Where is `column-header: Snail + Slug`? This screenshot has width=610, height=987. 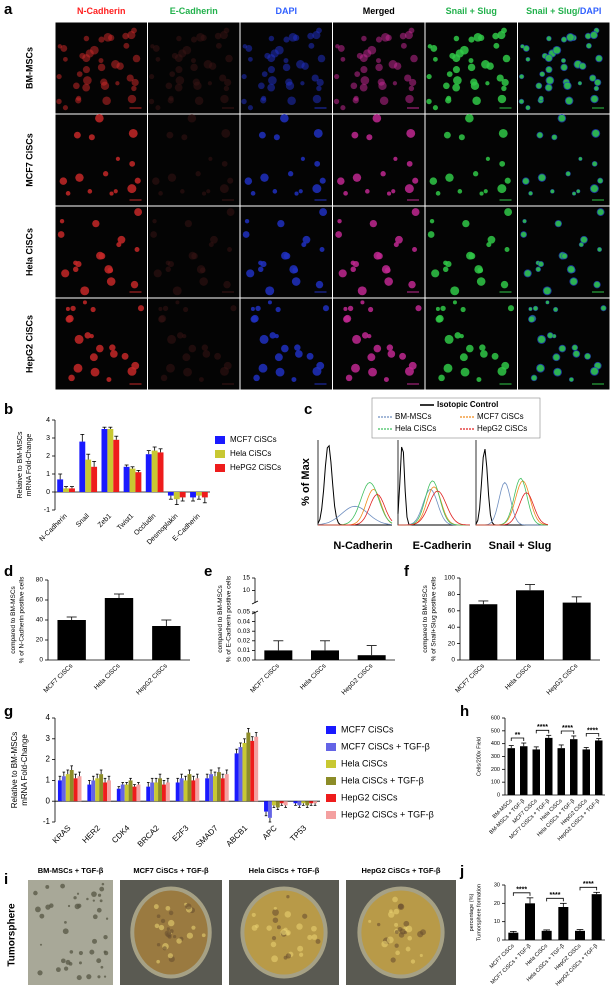 column-header: Snail + Slug is located at coordinates (471, 11).